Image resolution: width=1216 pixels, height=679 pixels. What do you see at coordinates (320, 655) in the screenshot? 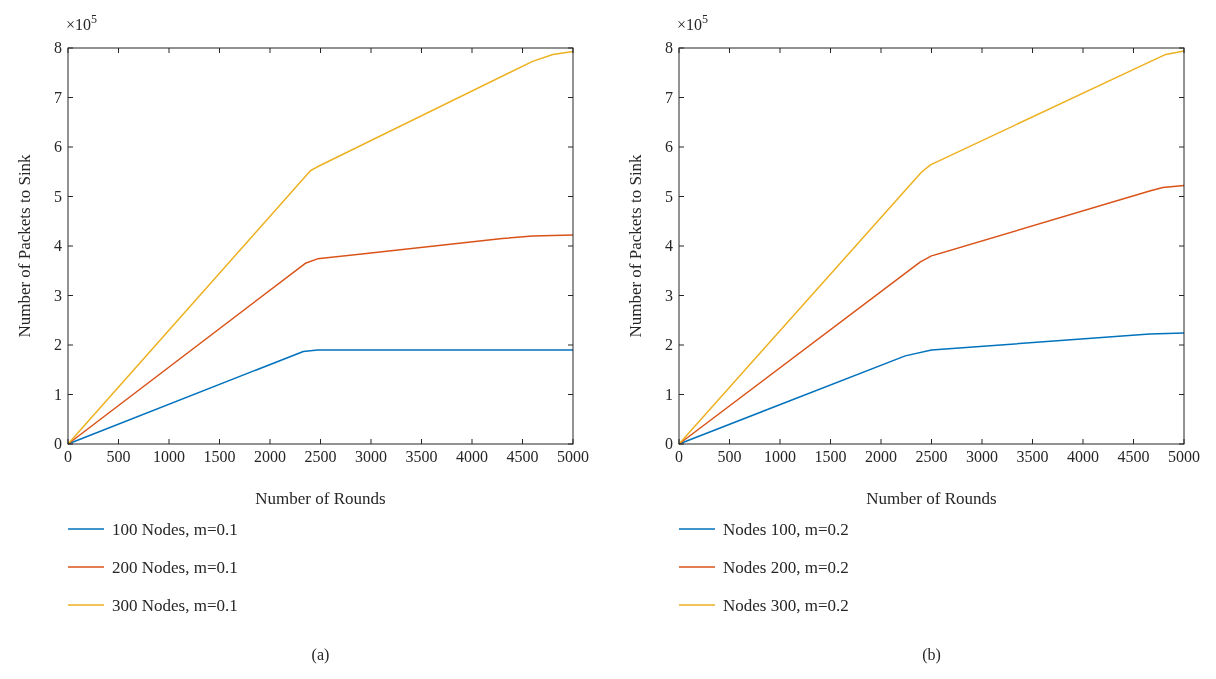
I see `text: (a)` at bounding box center [320, 655].